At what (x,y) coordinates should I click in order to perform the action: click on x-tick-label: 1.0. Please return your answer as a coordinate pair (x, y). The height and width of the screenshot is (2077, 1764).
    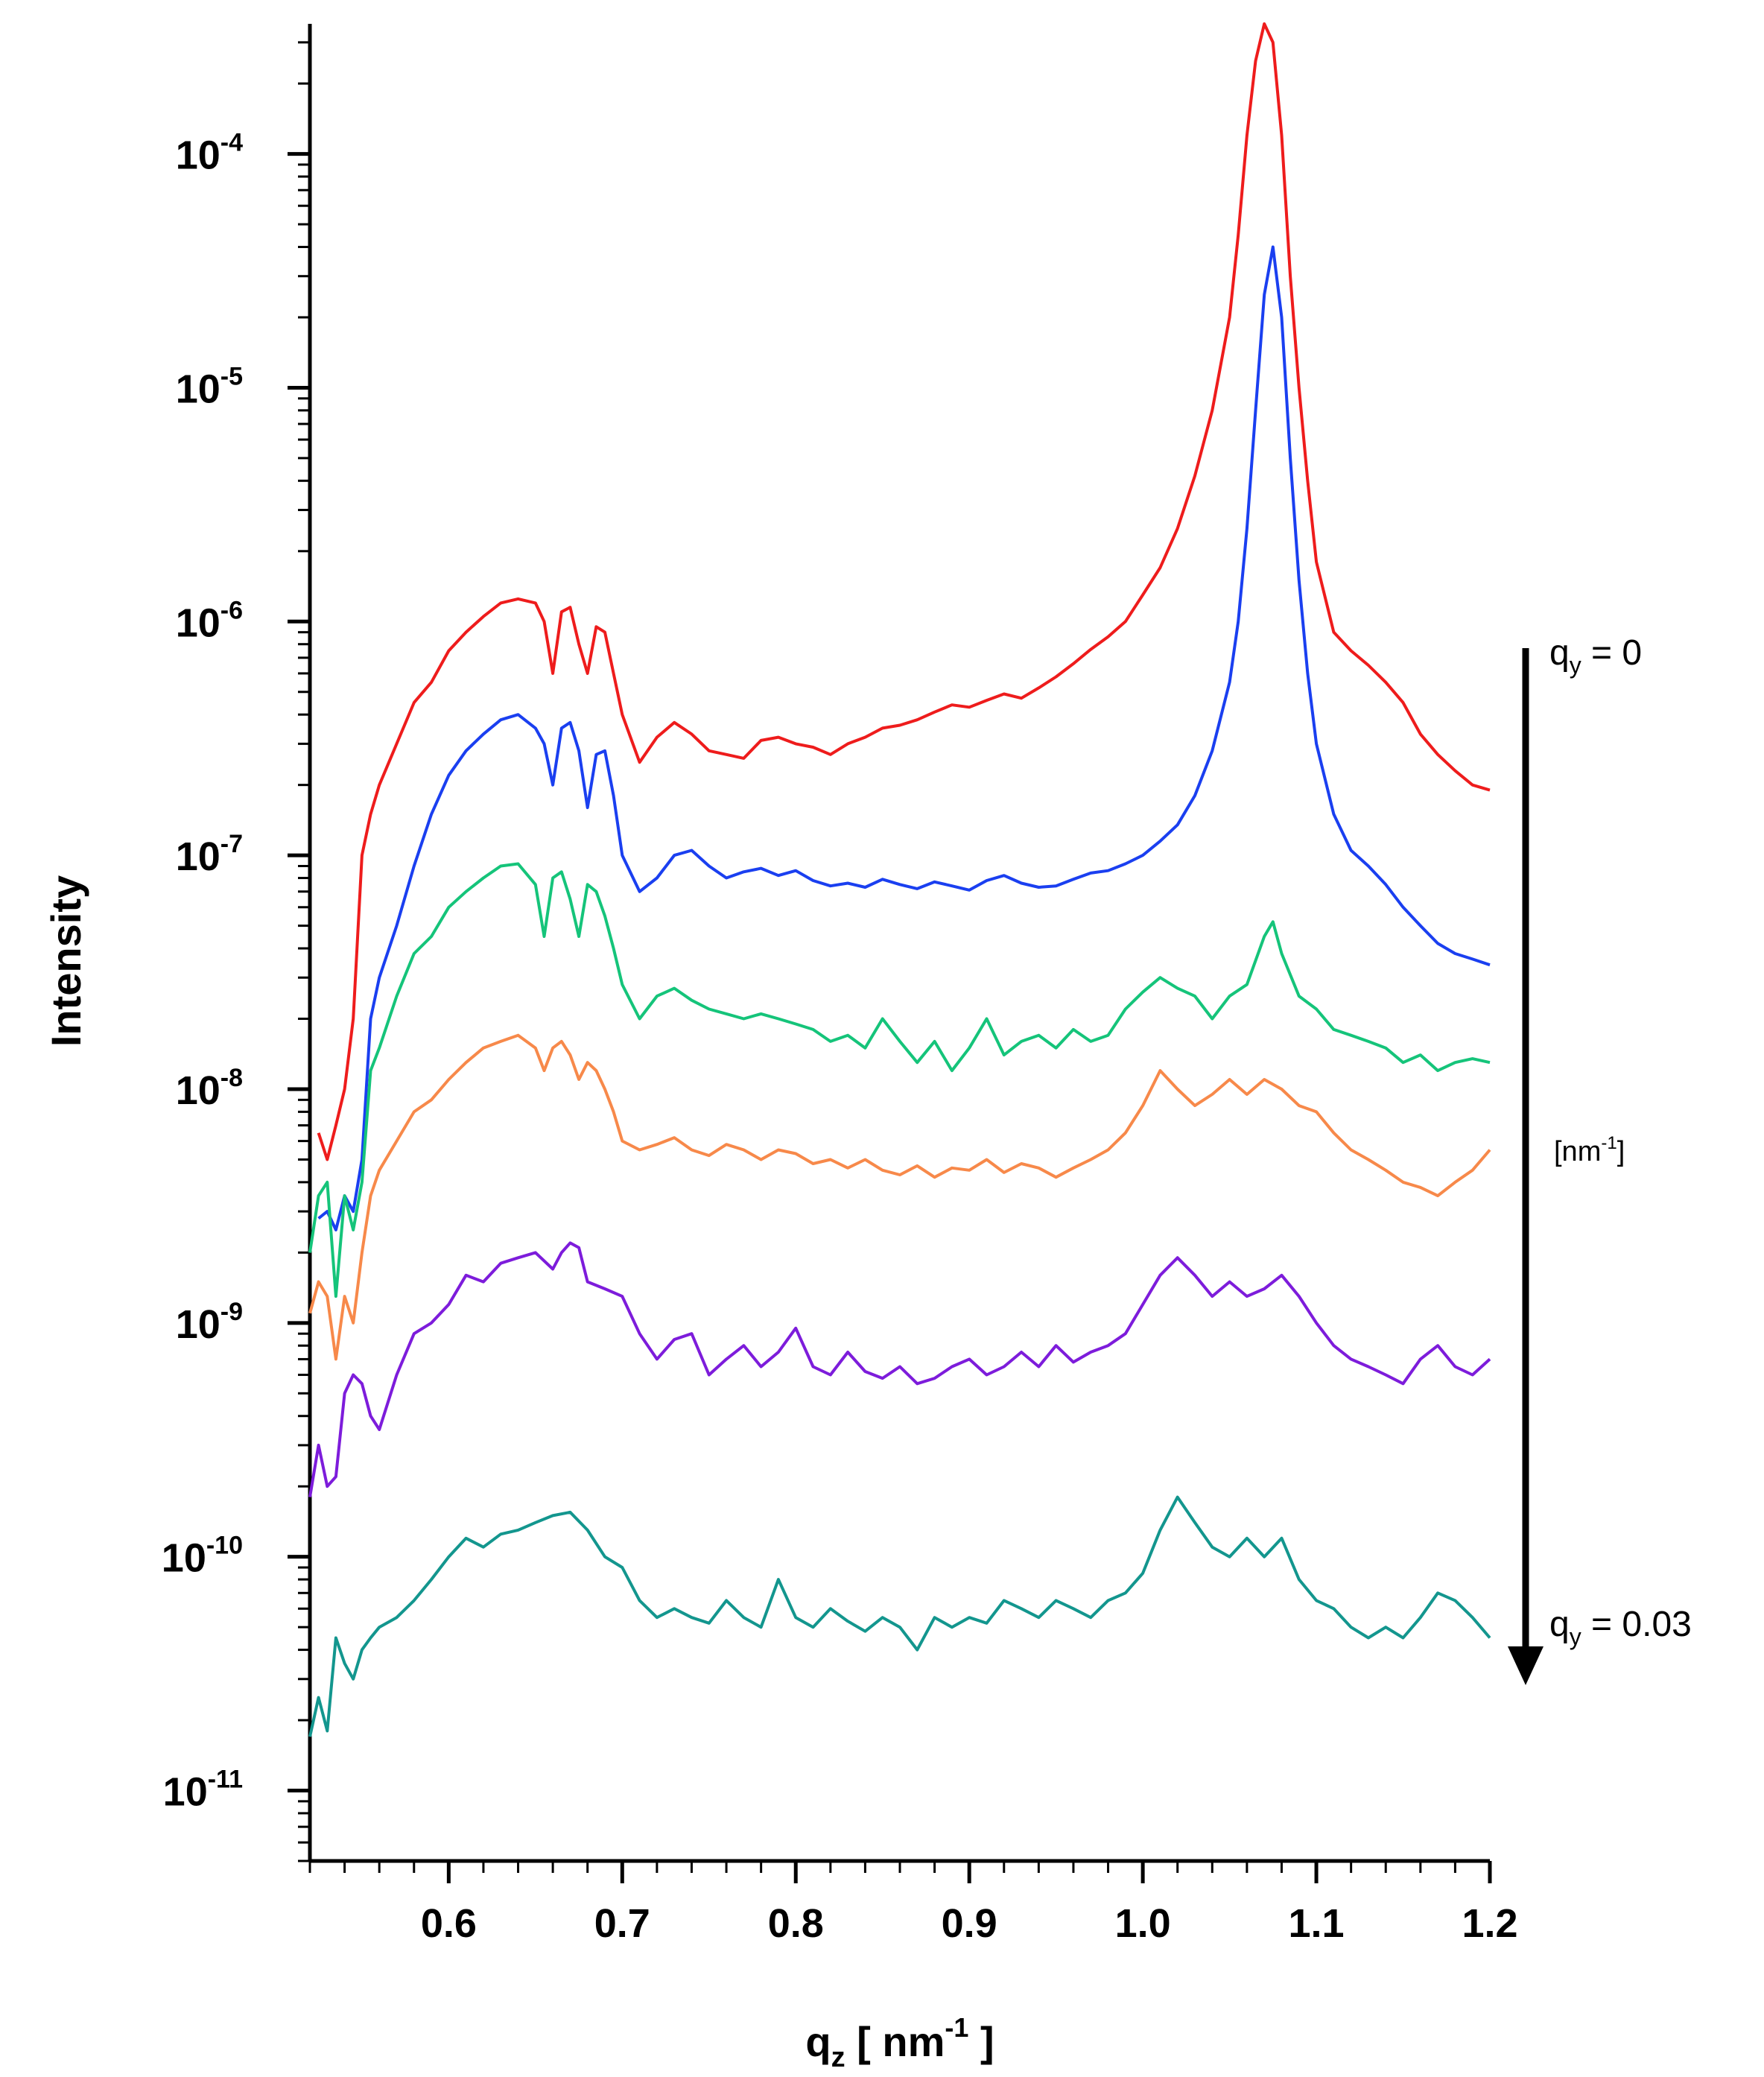
    Looking at the image, I should click on (1143, 1924).